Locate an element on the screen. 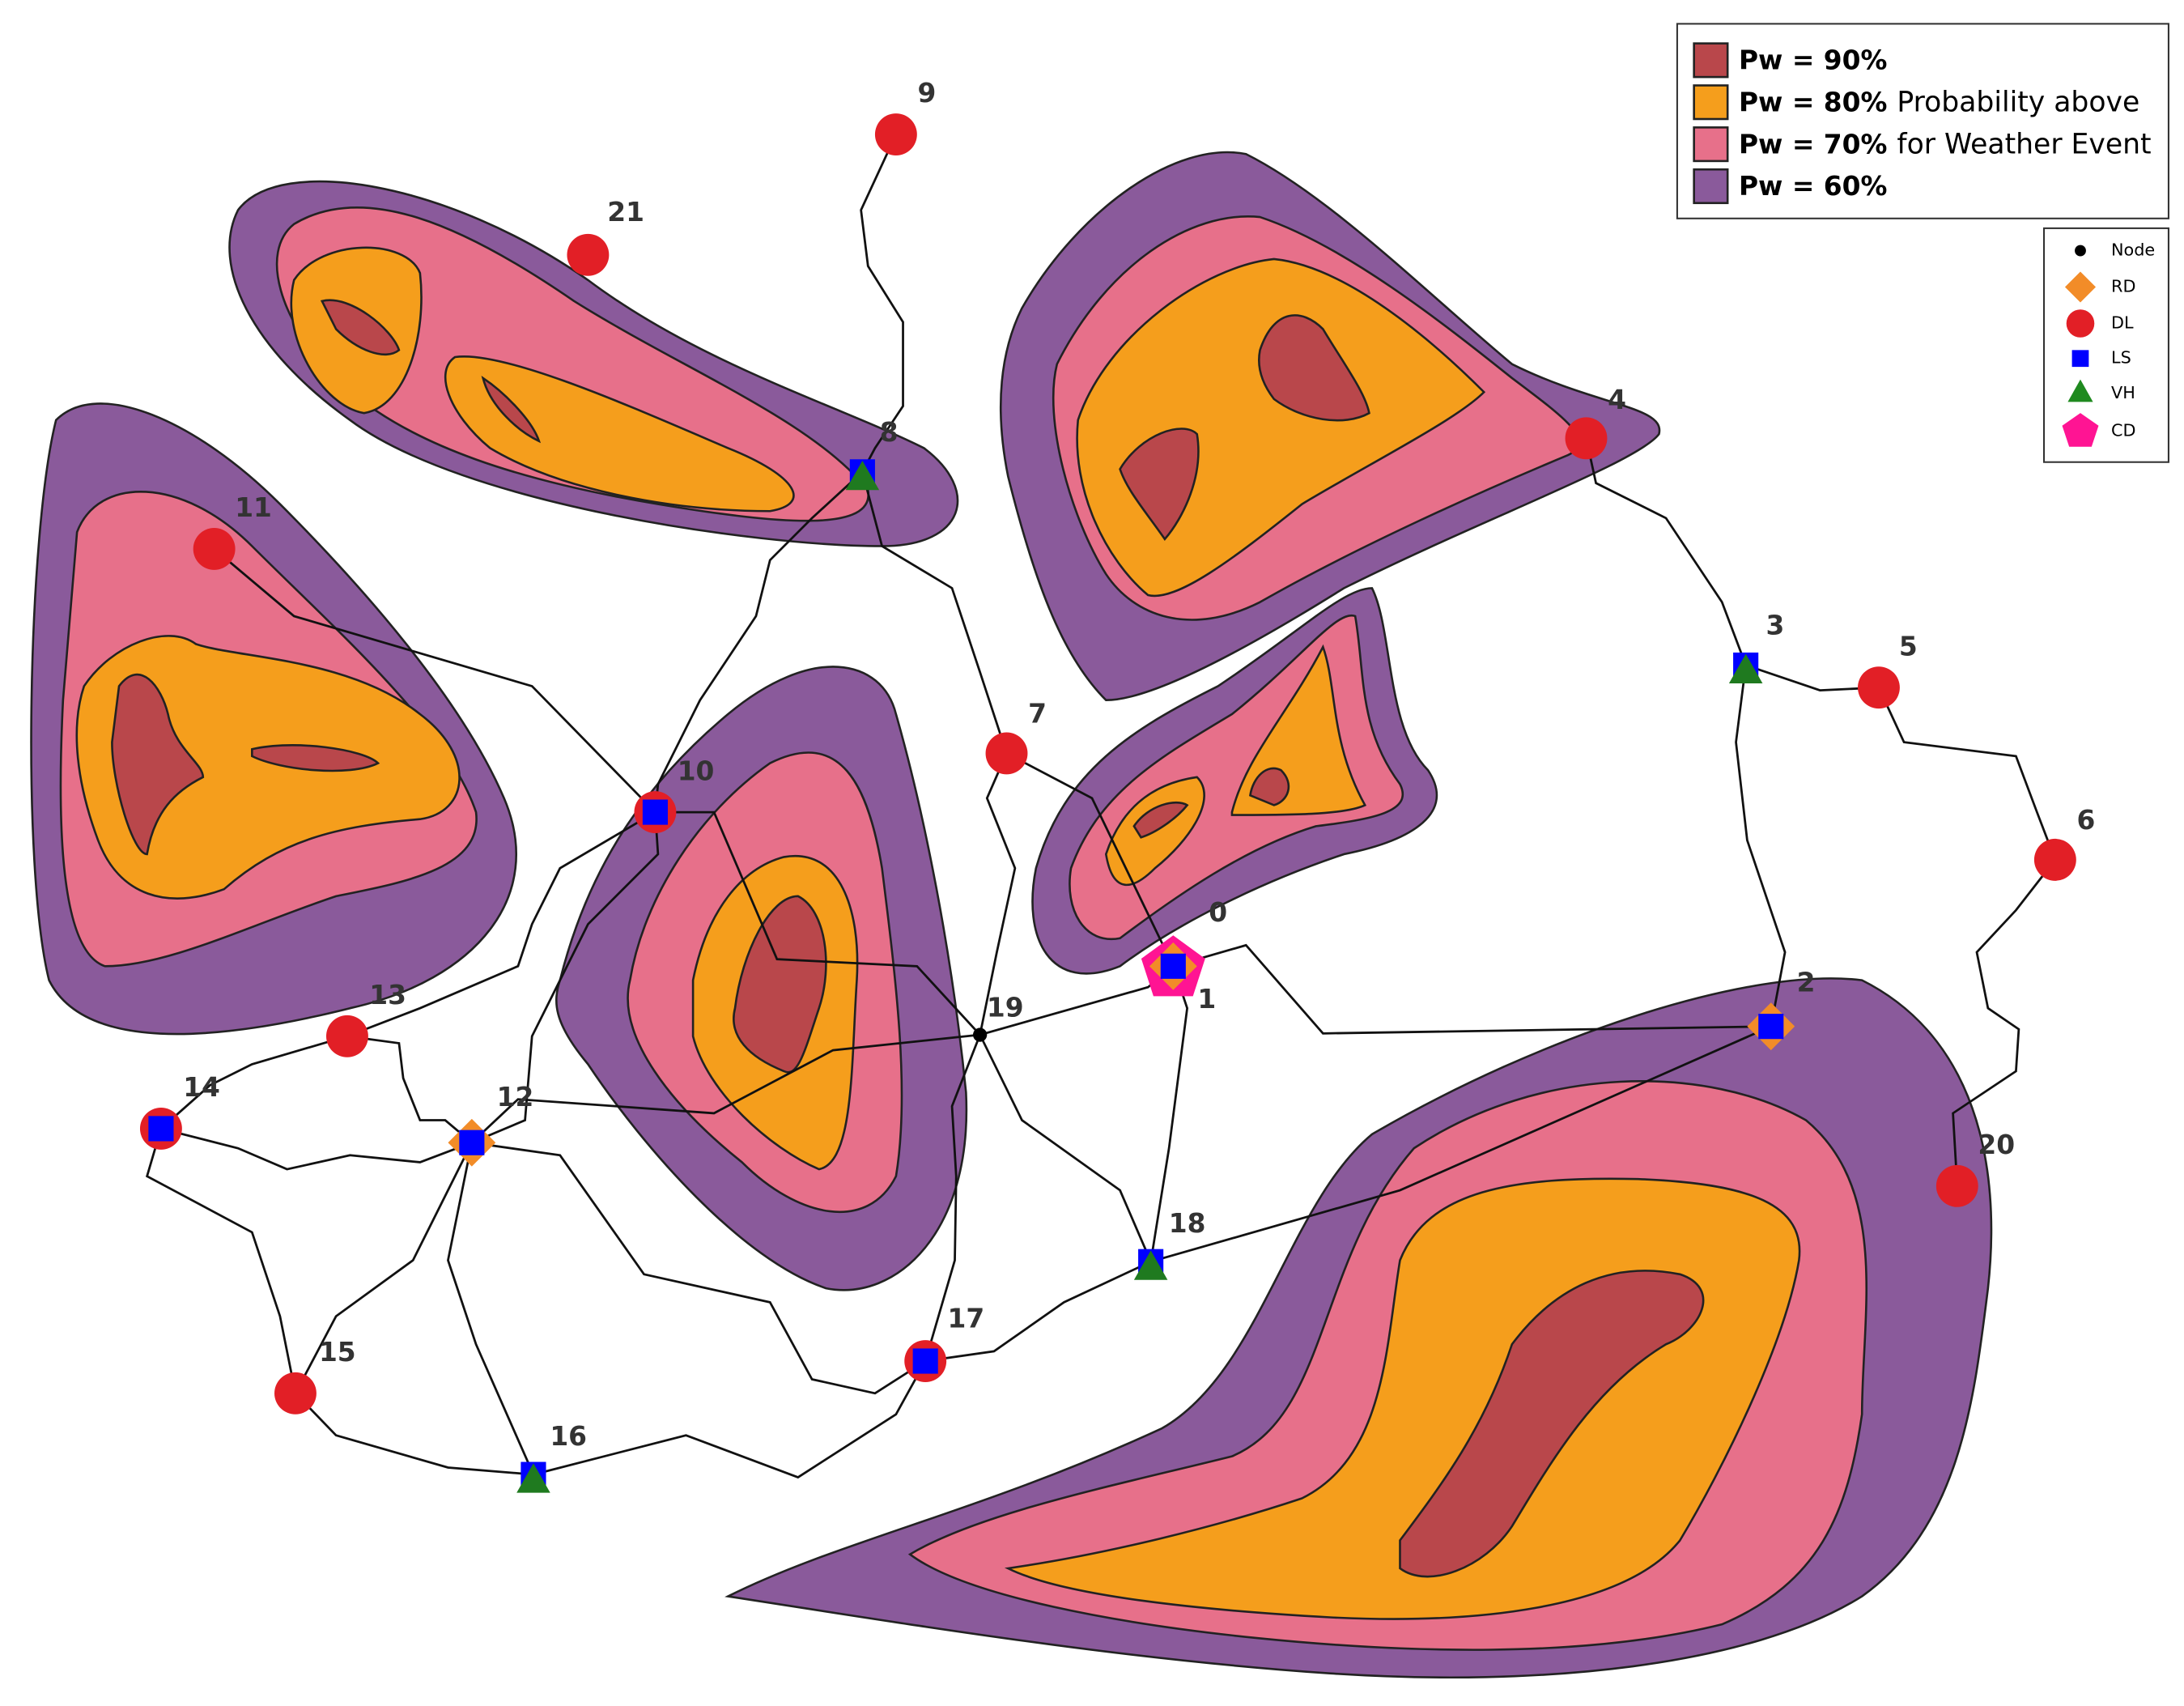  legend-label: CD is located at coordinates (2123, 431).